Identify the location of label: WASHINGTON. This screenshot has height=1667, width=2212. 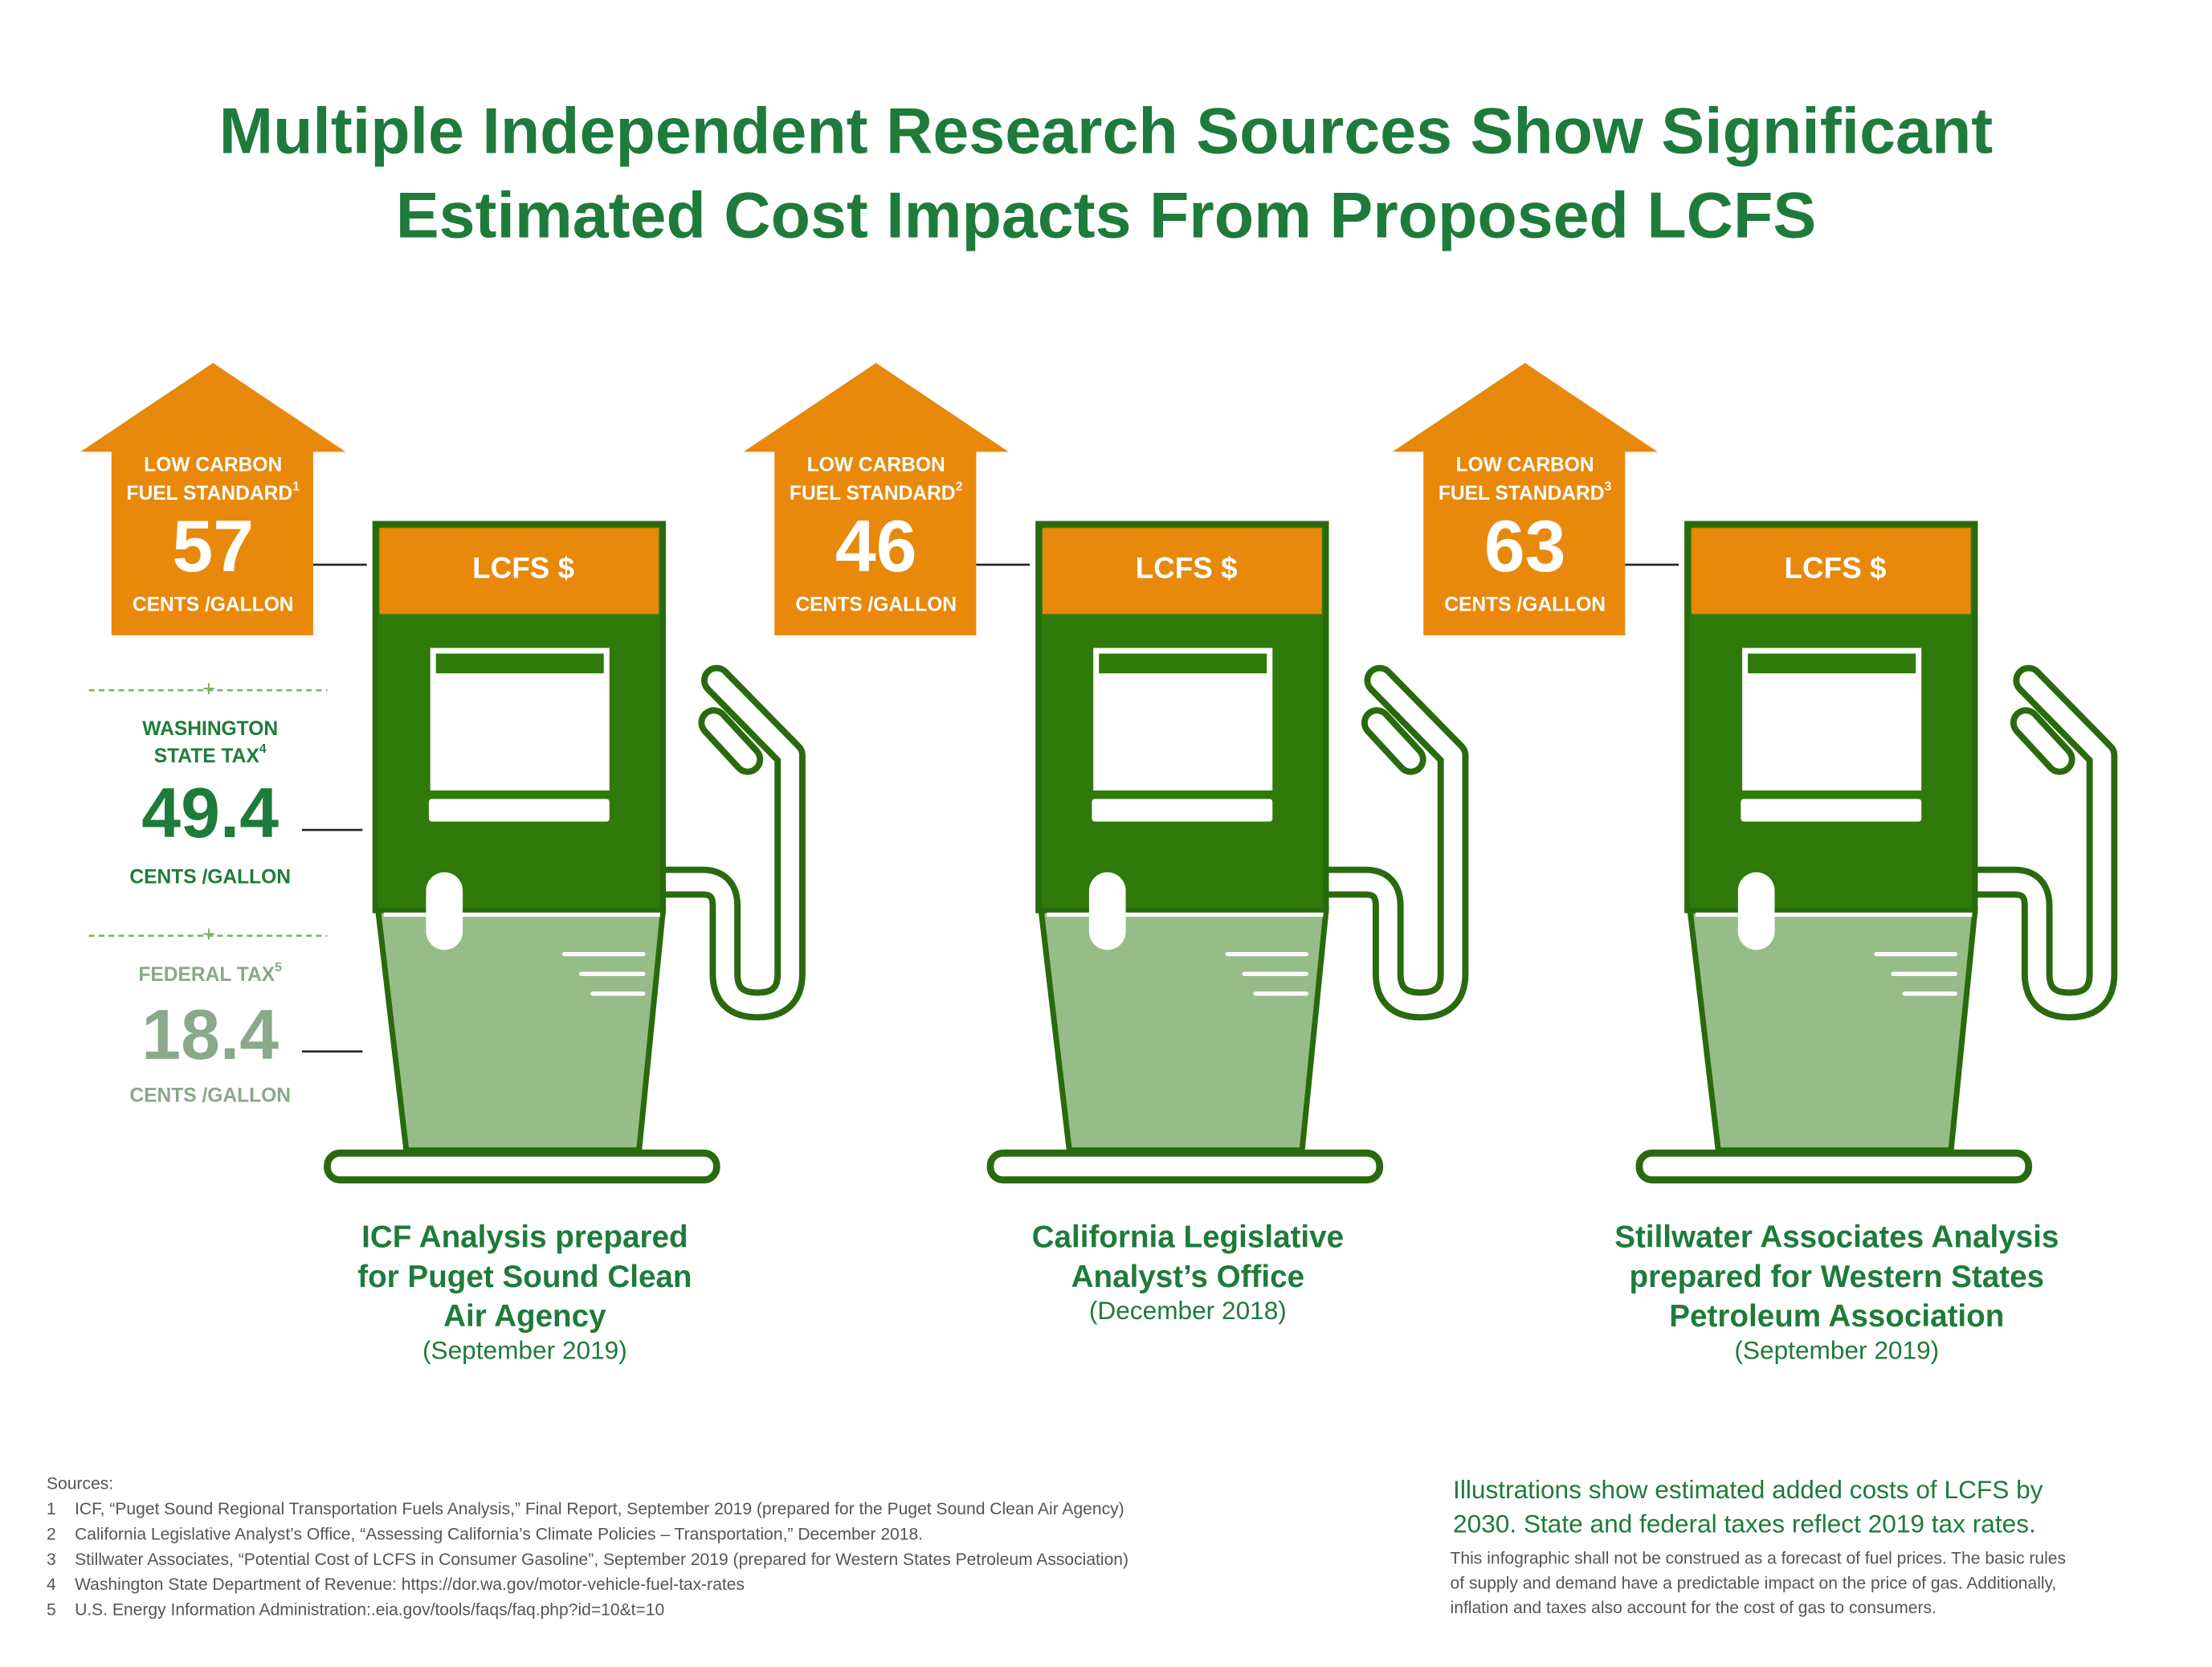
(210, 729).